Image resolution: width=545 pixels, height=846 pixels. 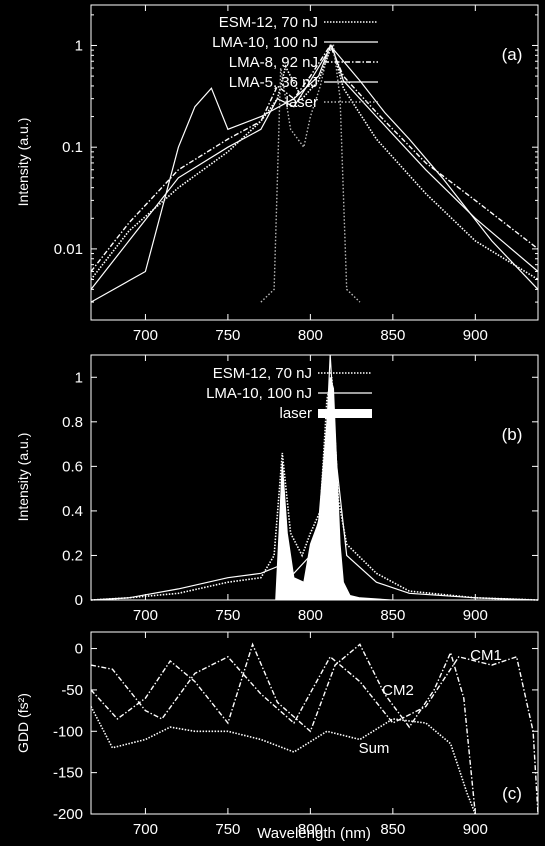 I want to click on panel-c-xlabel: Wavelength (nm), so click(x=314, y=833).